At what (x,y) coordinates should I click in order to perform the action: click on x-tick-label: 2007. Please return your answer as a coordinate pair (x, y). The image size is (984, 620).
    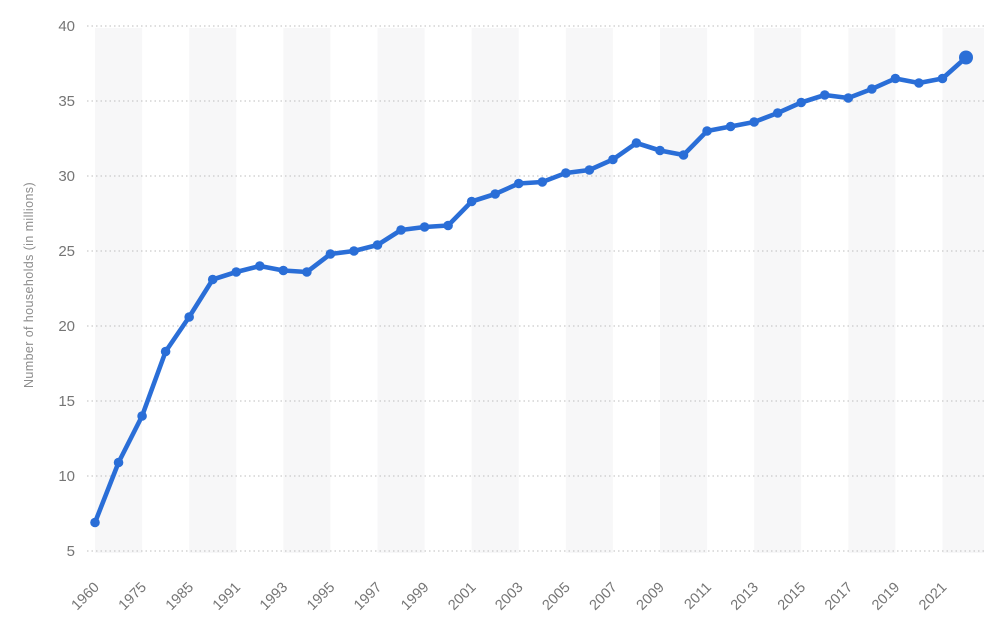
    Looking at the image, I should click on (604, 597).